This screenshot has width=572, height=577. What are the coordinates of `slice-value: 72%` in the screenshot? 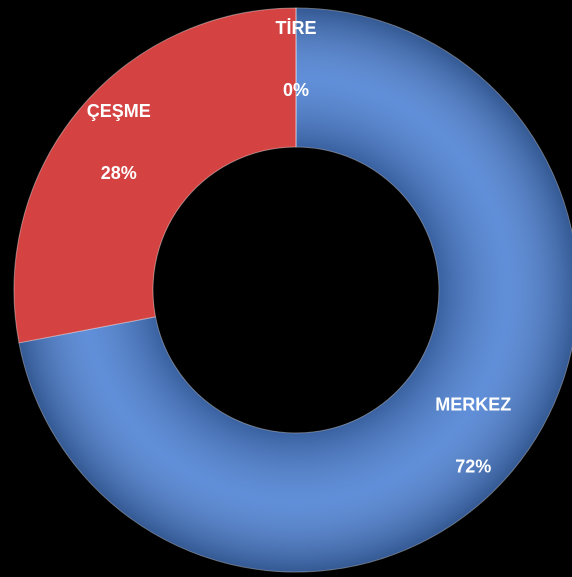 It's located at (473, 466).